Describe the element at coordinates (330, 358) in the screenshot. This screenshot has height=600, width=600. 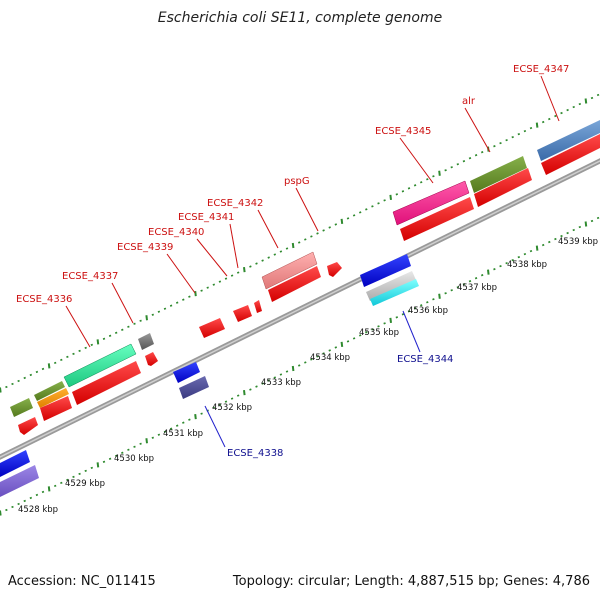
I see `scale-label: 4534 kbp` at that location.